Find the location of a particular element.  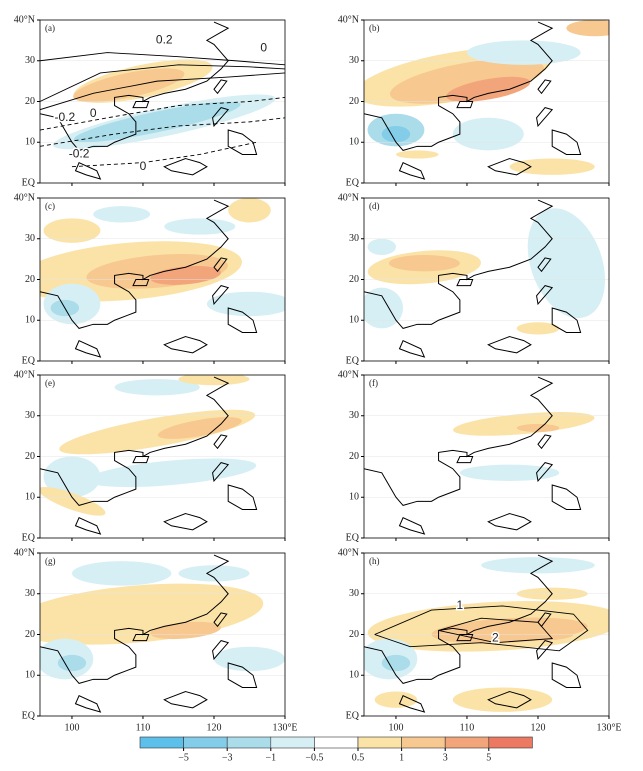

contour-label: 0 is located at coordinates (263, 48).